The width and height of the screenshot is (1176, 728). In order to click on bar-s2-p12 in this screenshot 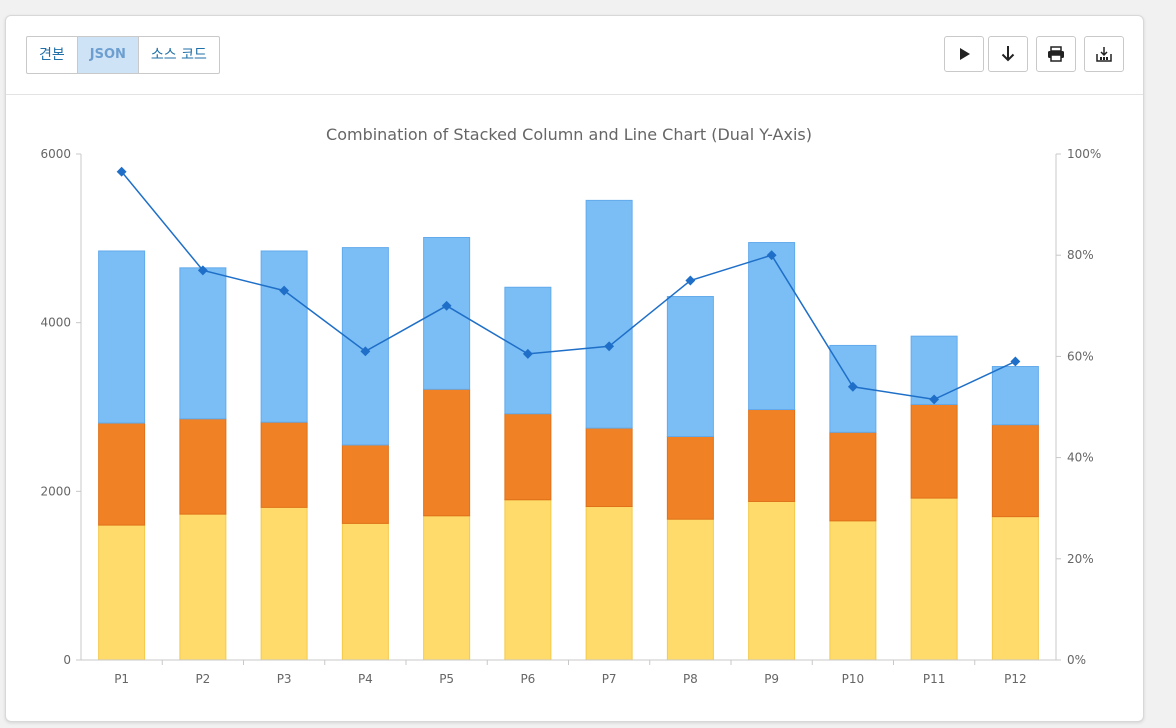, I will do `click(1015, 471)`.